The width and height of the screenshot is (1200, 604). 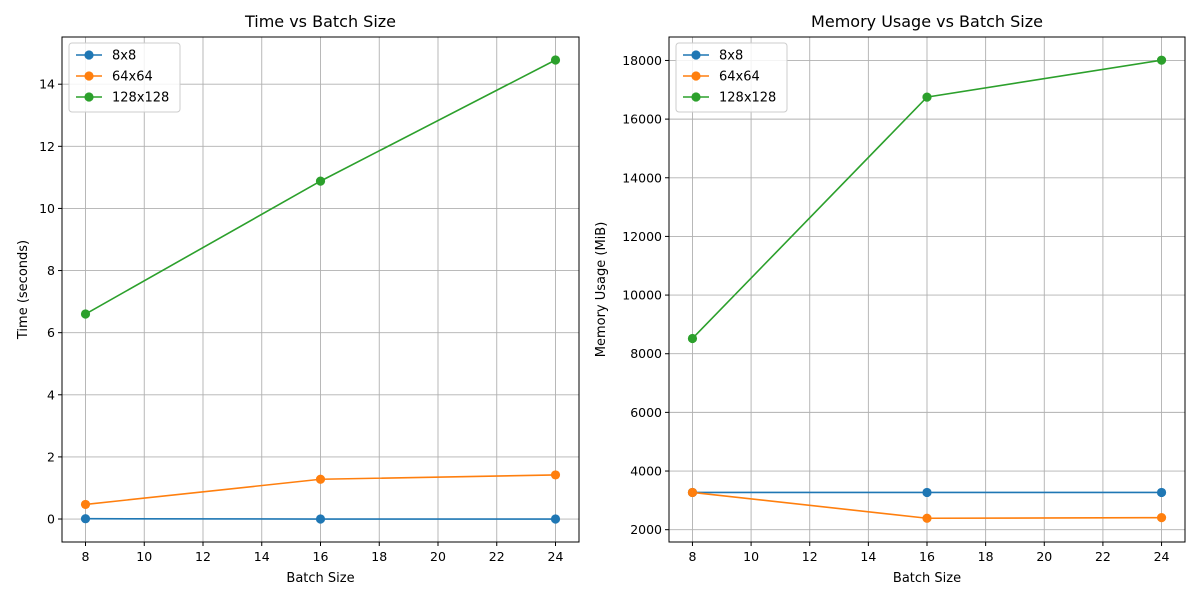 I want to click on y-axis-label: Memory Usage (MiB), so click(x=601, y=290).